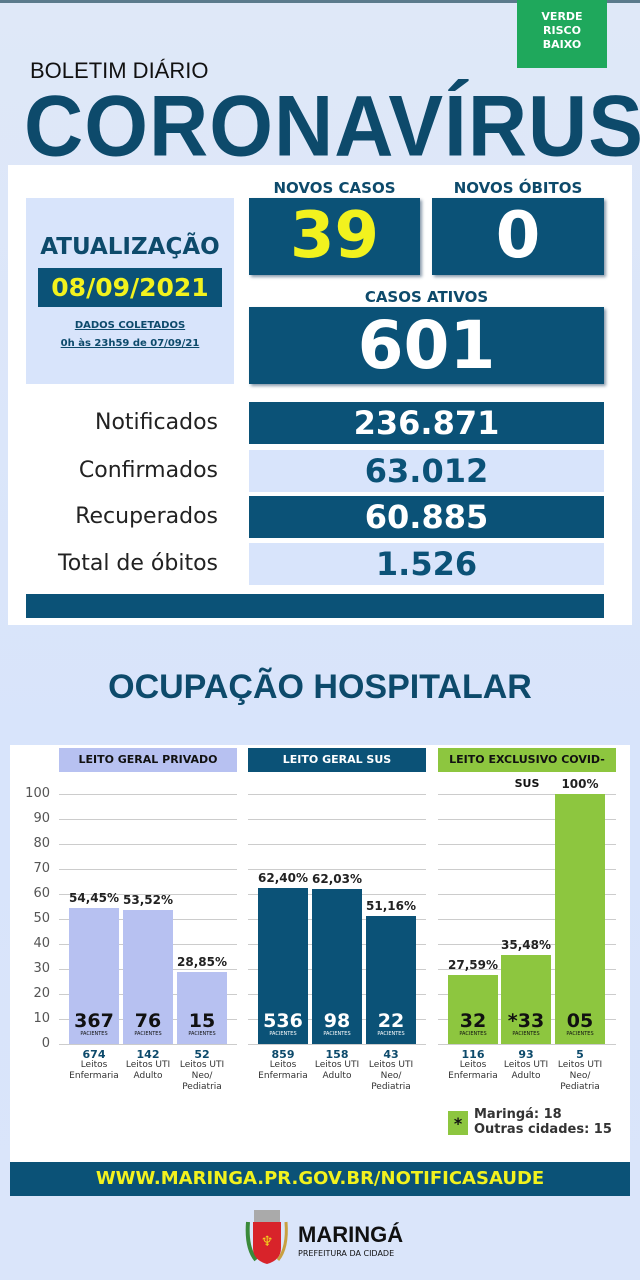 The width and height of the screenshot is (640, 1280). Describe the element at coordinates (320, 1) in the screenshot. I see `top-border` at that location.